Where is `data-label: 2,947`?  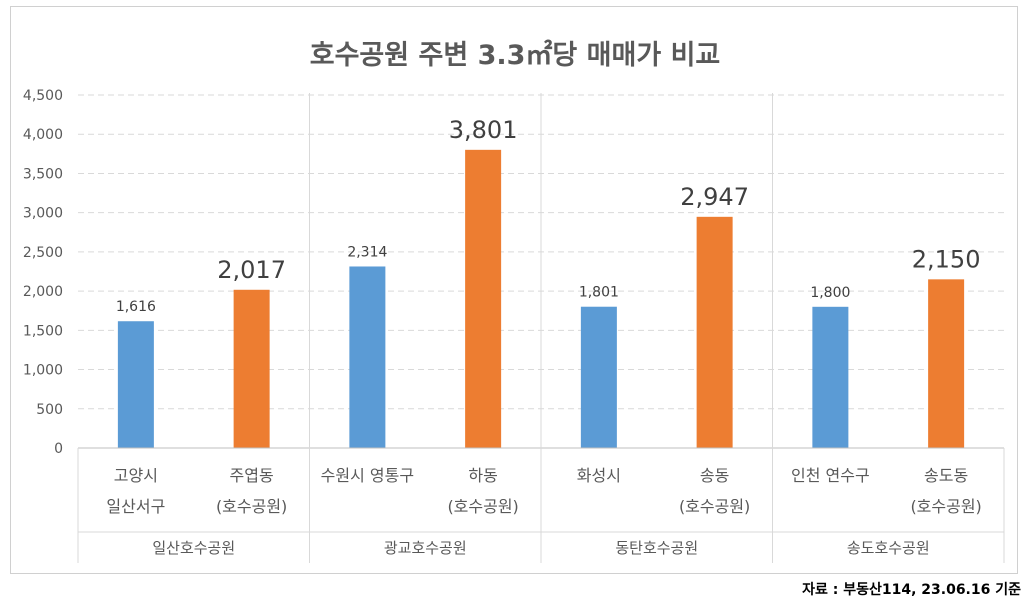
data-label: 2,947 is located at coordinates (714, 197).